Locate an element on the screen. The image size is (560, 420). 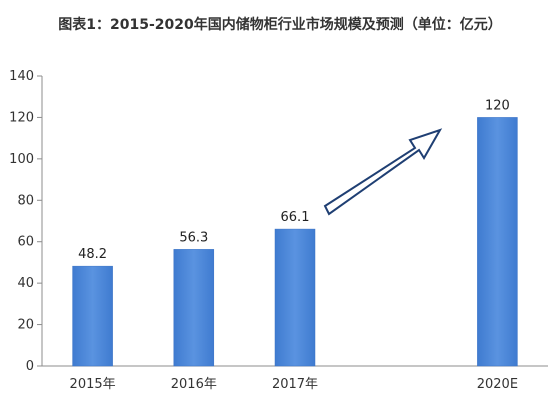
chart-title: 图表1：2015-2020年国内储物柜行业市场规模及预测（单位：亿元） is located at coordinates (280, 25).